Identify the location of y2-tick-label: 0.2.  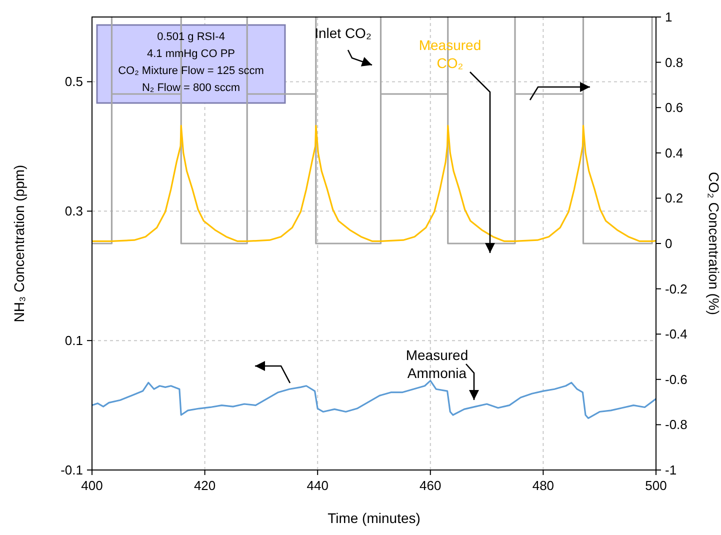
(674, 198).